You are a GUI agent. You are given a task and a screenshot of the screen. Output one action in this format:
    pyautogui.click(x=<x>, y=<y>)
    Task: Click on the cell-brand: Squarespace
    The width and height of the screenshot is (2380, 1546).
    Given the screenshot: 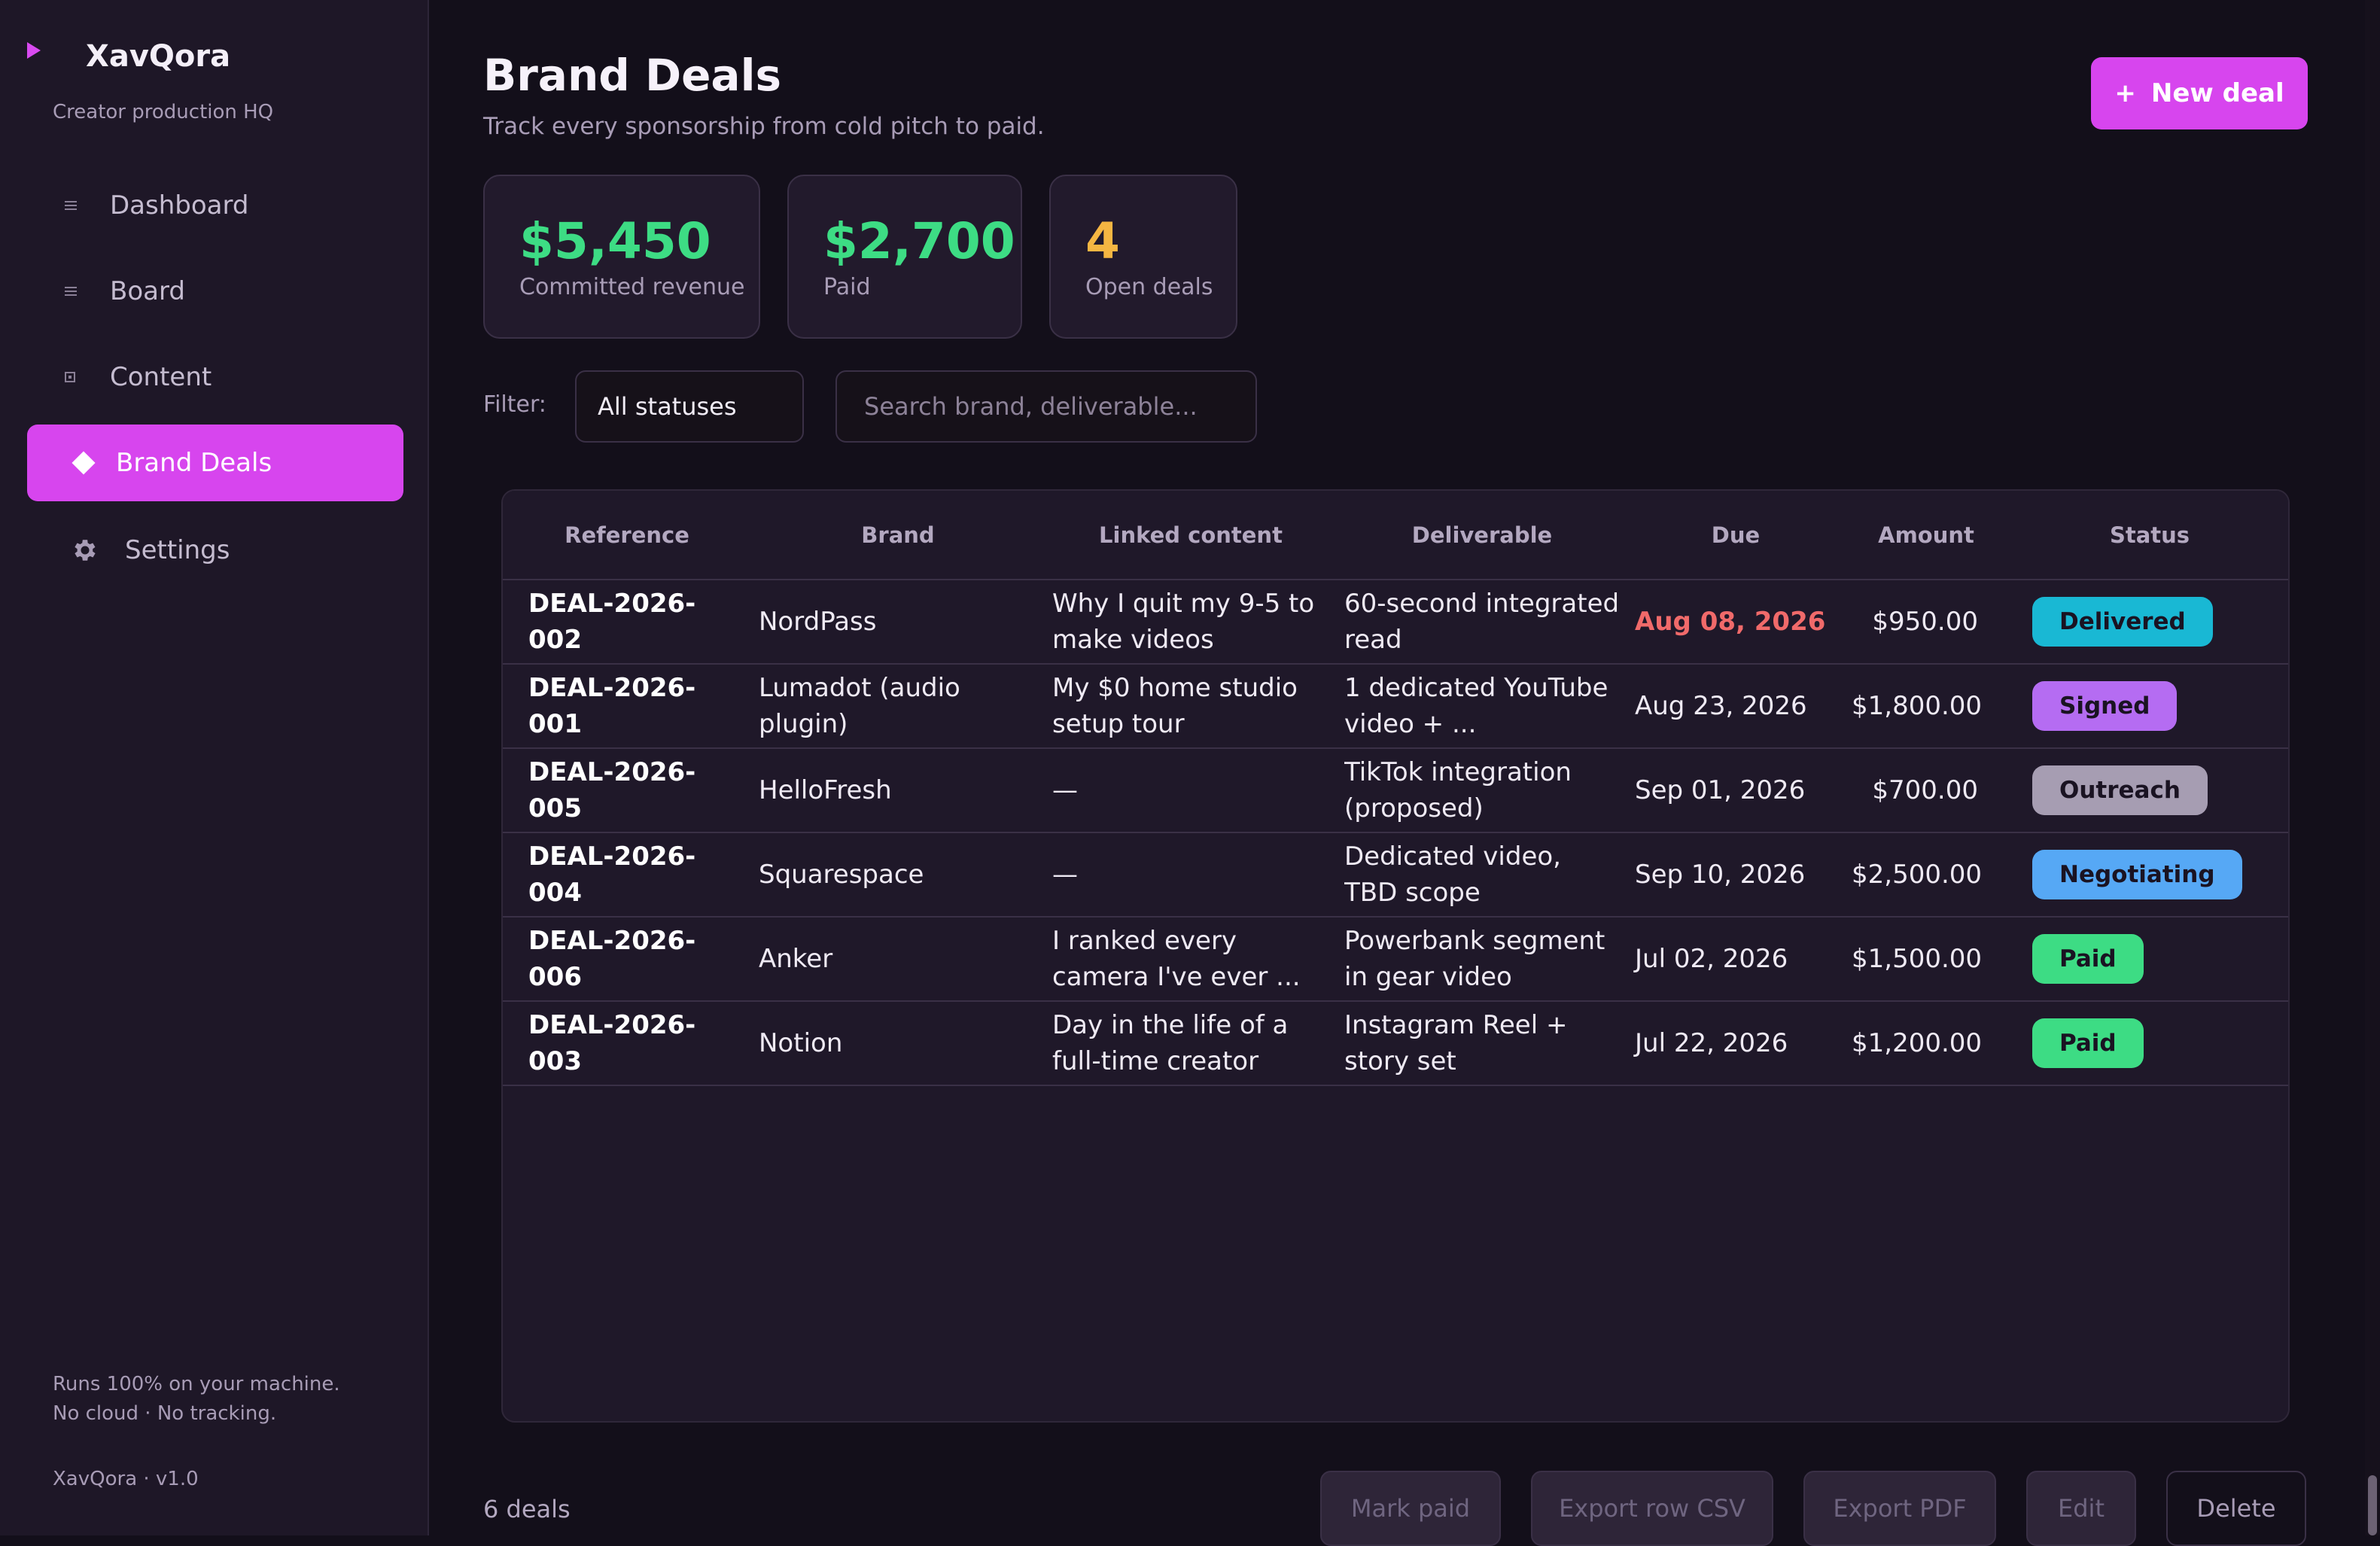 What is the action you would take?
    pyautogui.click(x=898, y=875)
    